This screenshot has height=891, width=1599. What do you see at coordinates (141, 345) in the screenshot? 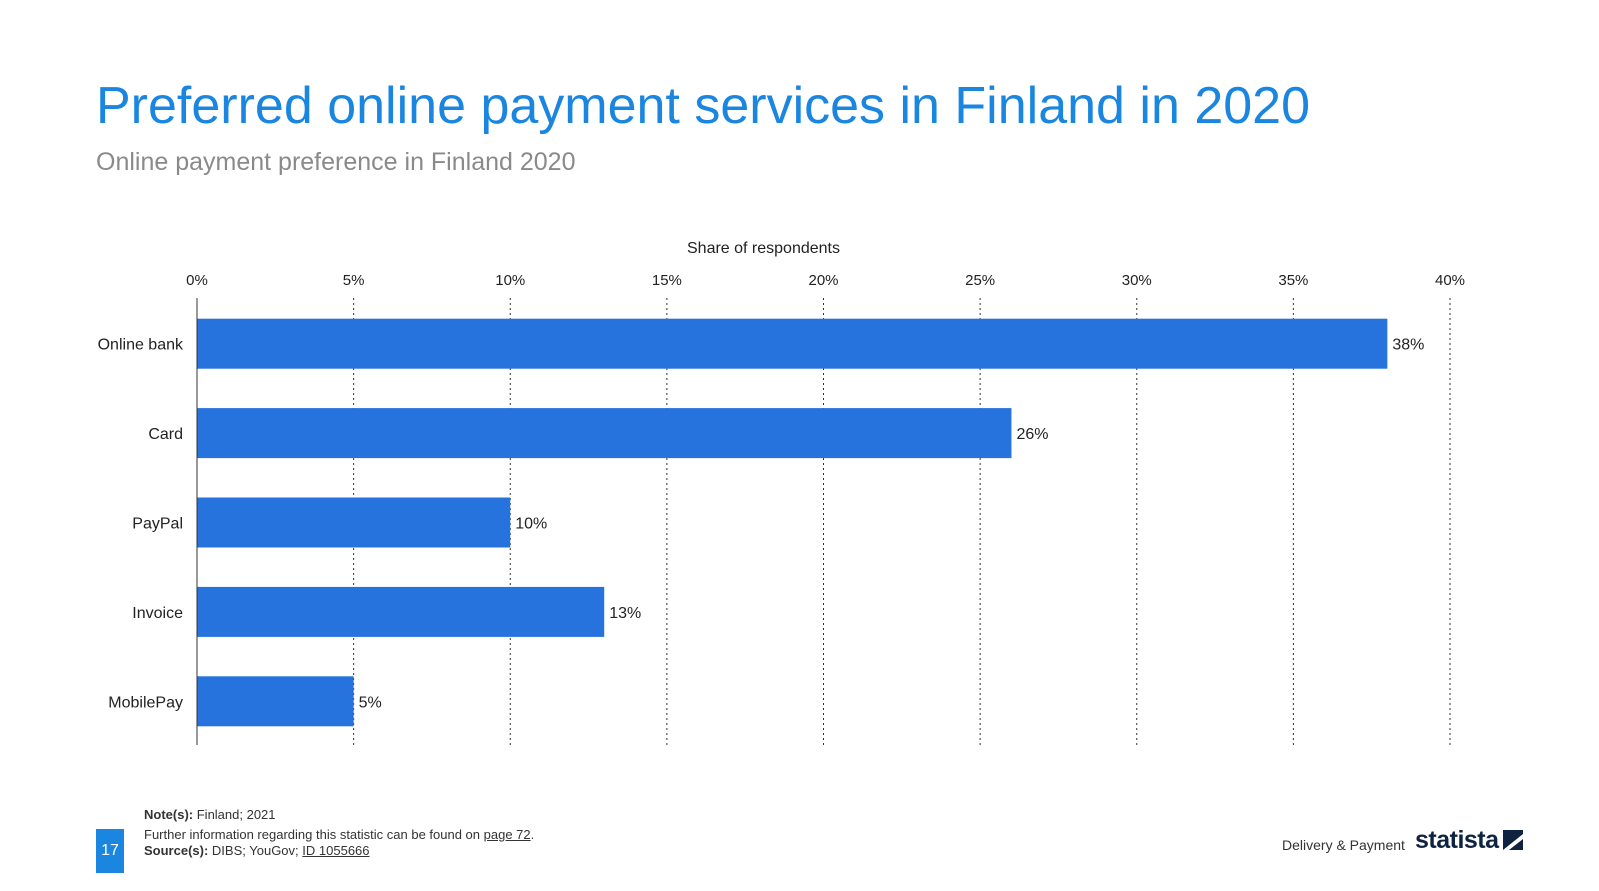
I see `category-label: Online bank` at bounding box center [141, 345].